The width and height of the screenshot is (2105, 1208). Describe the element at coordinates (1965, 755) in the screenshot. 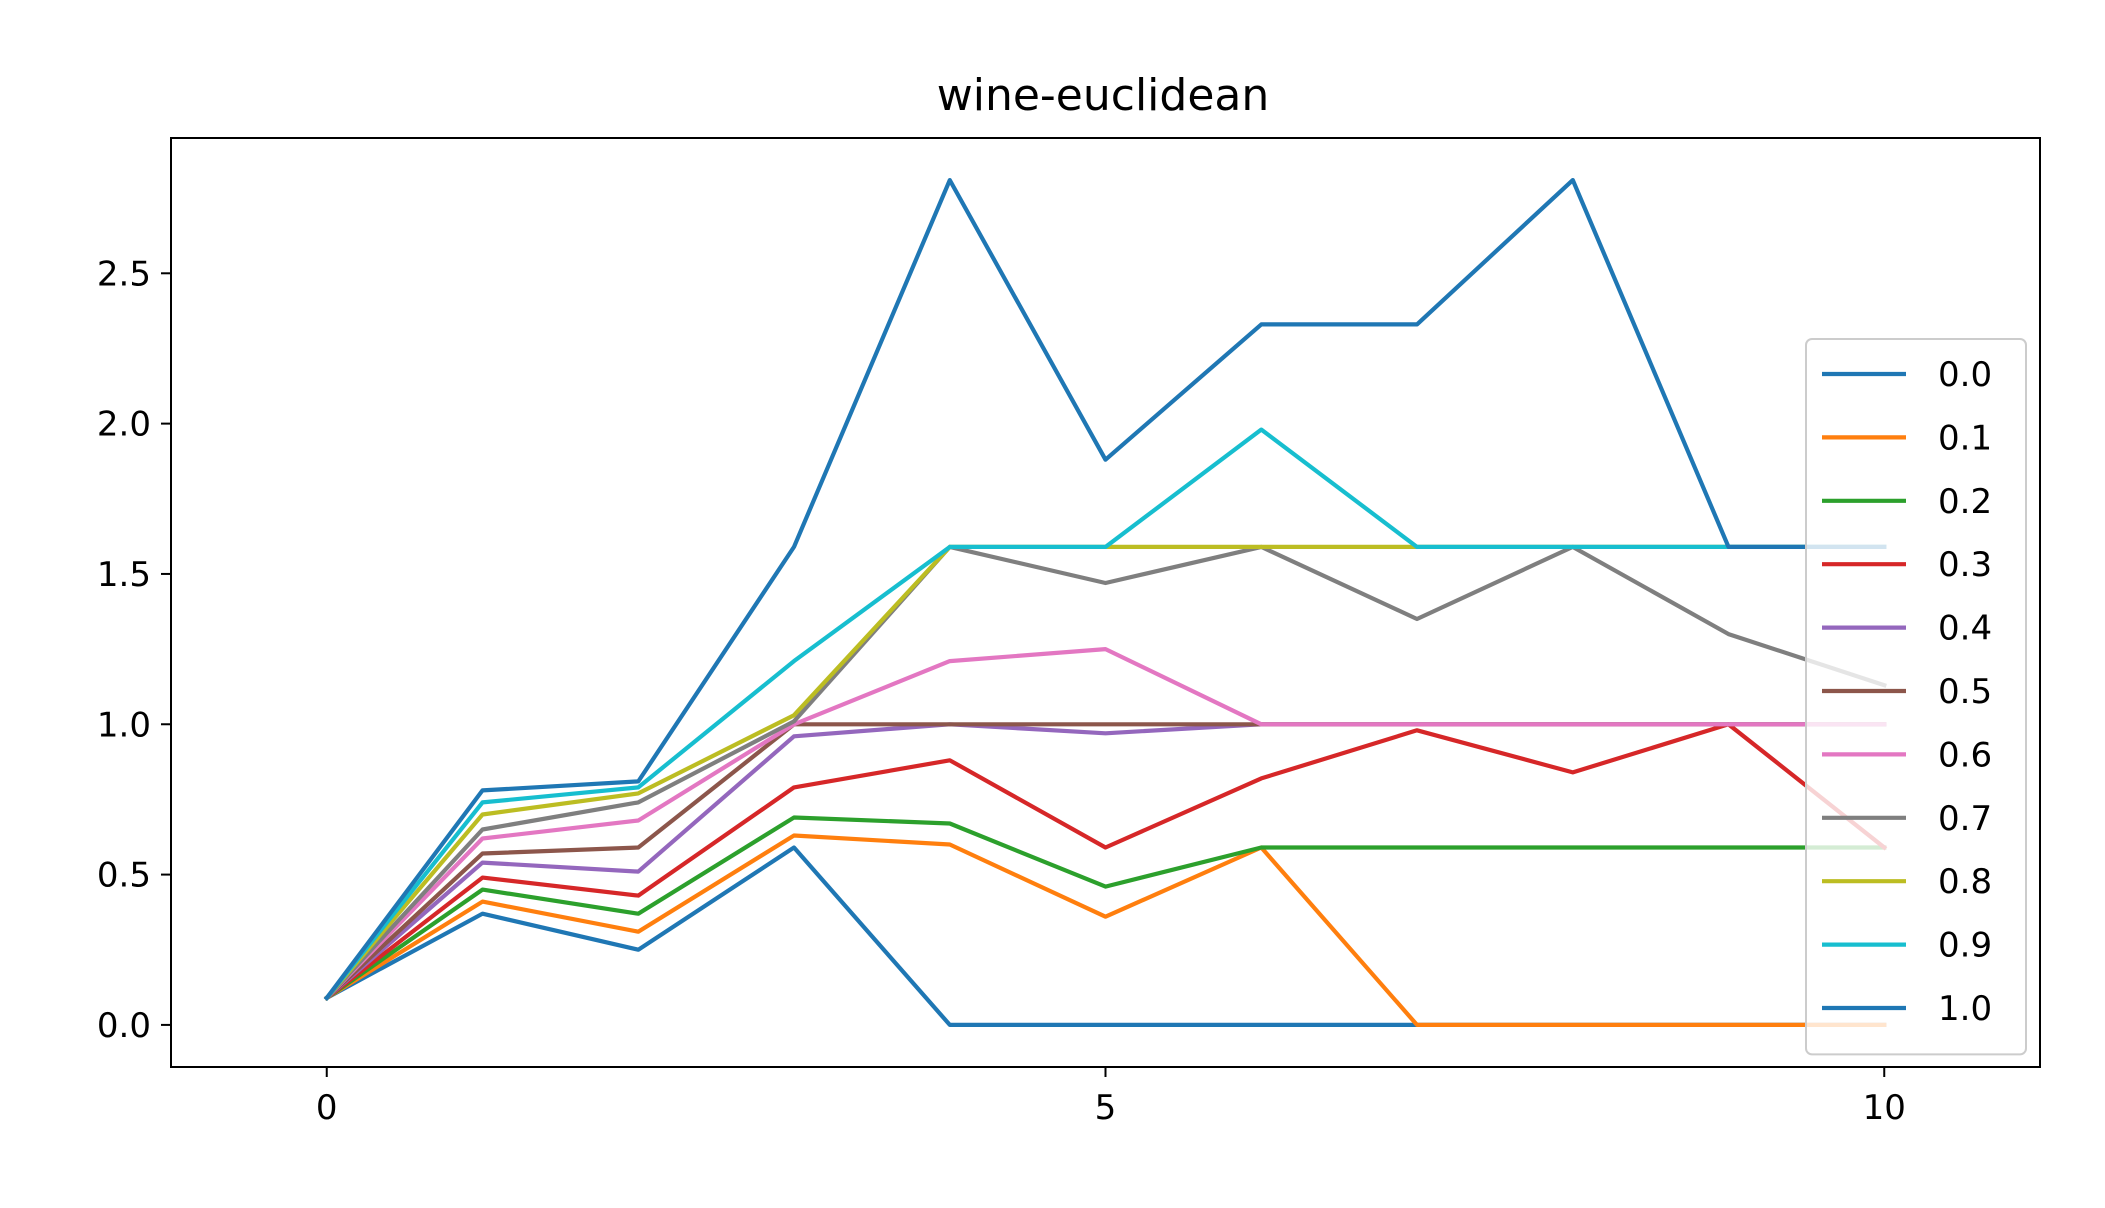

I see `legend-label: 0.6` at that location.